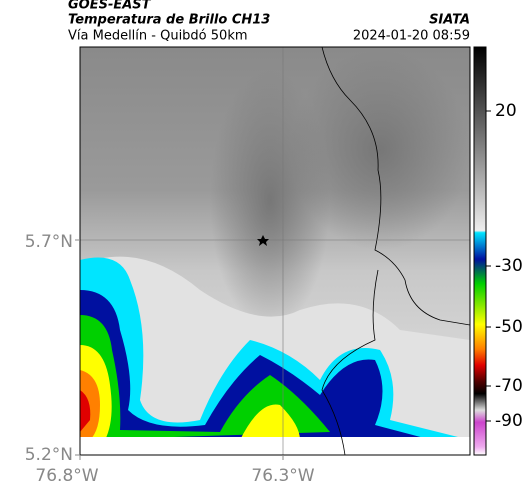  Describe the element at coordinates (509, 386) in the screenshot. I see `colorbar-tick-label: -70` at that location.